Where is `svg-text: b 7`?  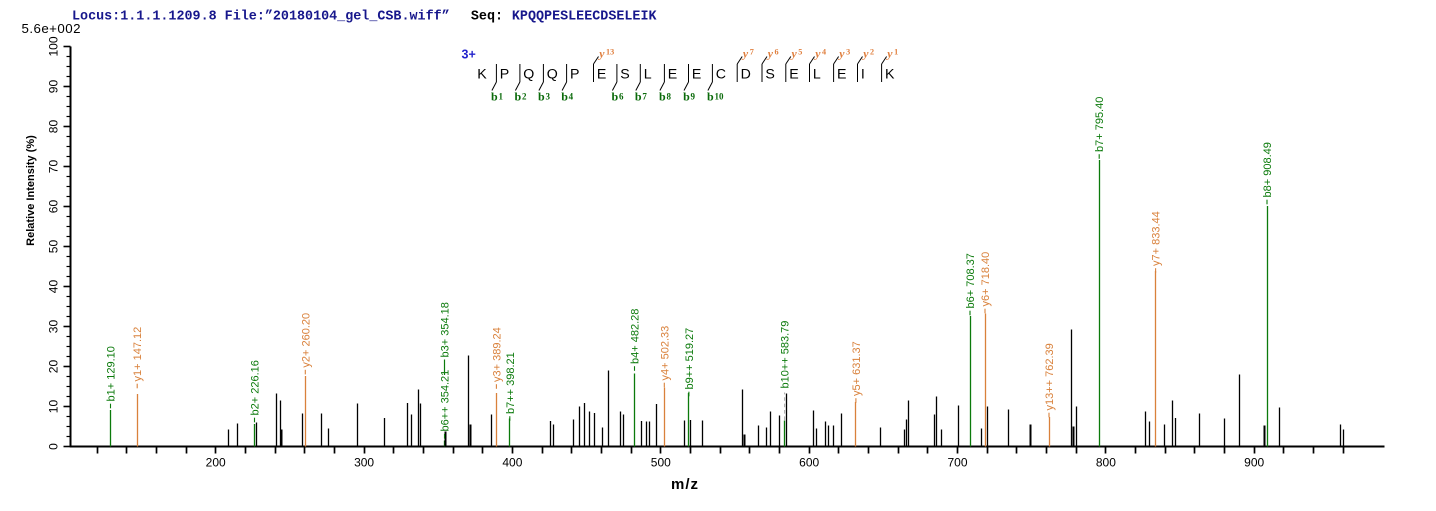
svg-text: b 7 is located at coordinates (641, 97).